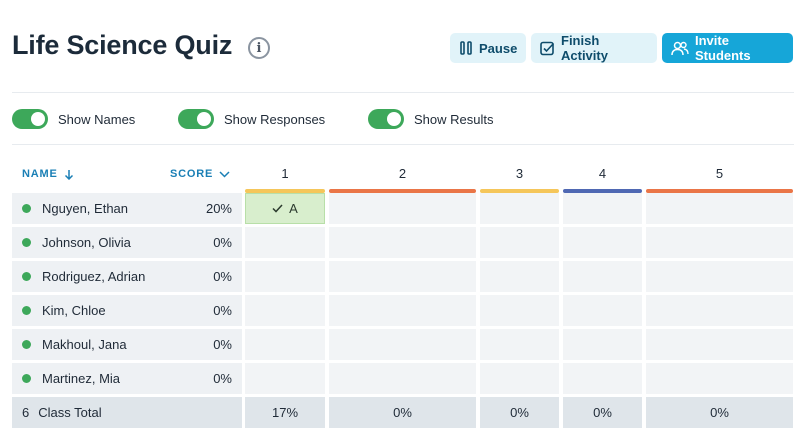 Image resolution: width=800 pixels, height=448 pixels. Describe the element at coordinates (519, 173) in the screenshot. I see `question-number: 3` at that location.